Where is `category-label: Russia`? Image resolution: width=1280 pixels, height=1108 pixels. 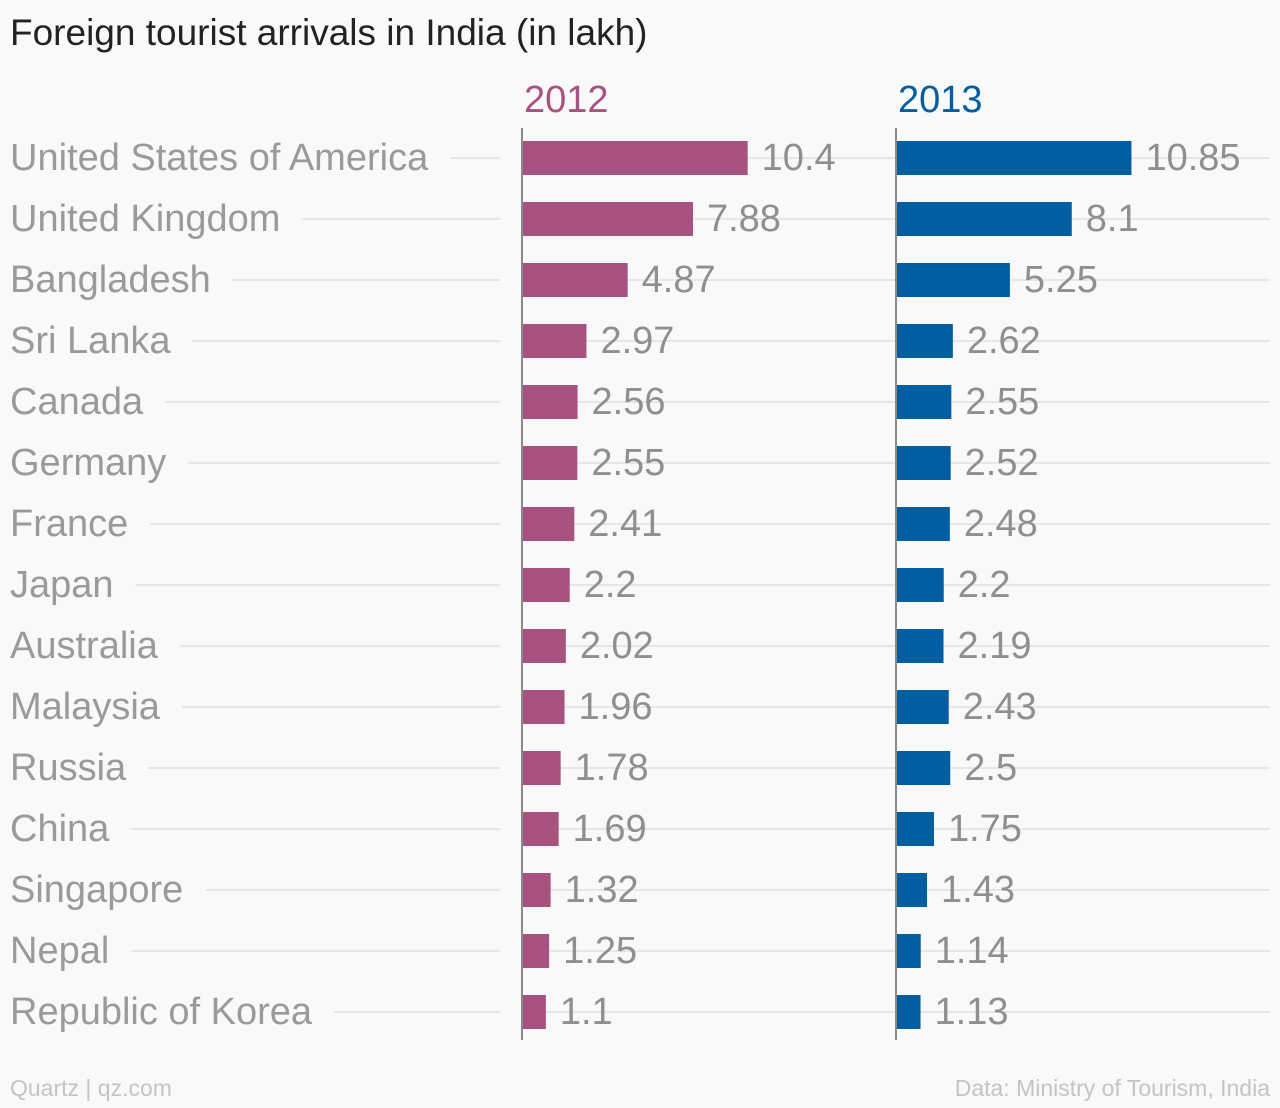
category-label: Russia is located at coordinates (68, 768).